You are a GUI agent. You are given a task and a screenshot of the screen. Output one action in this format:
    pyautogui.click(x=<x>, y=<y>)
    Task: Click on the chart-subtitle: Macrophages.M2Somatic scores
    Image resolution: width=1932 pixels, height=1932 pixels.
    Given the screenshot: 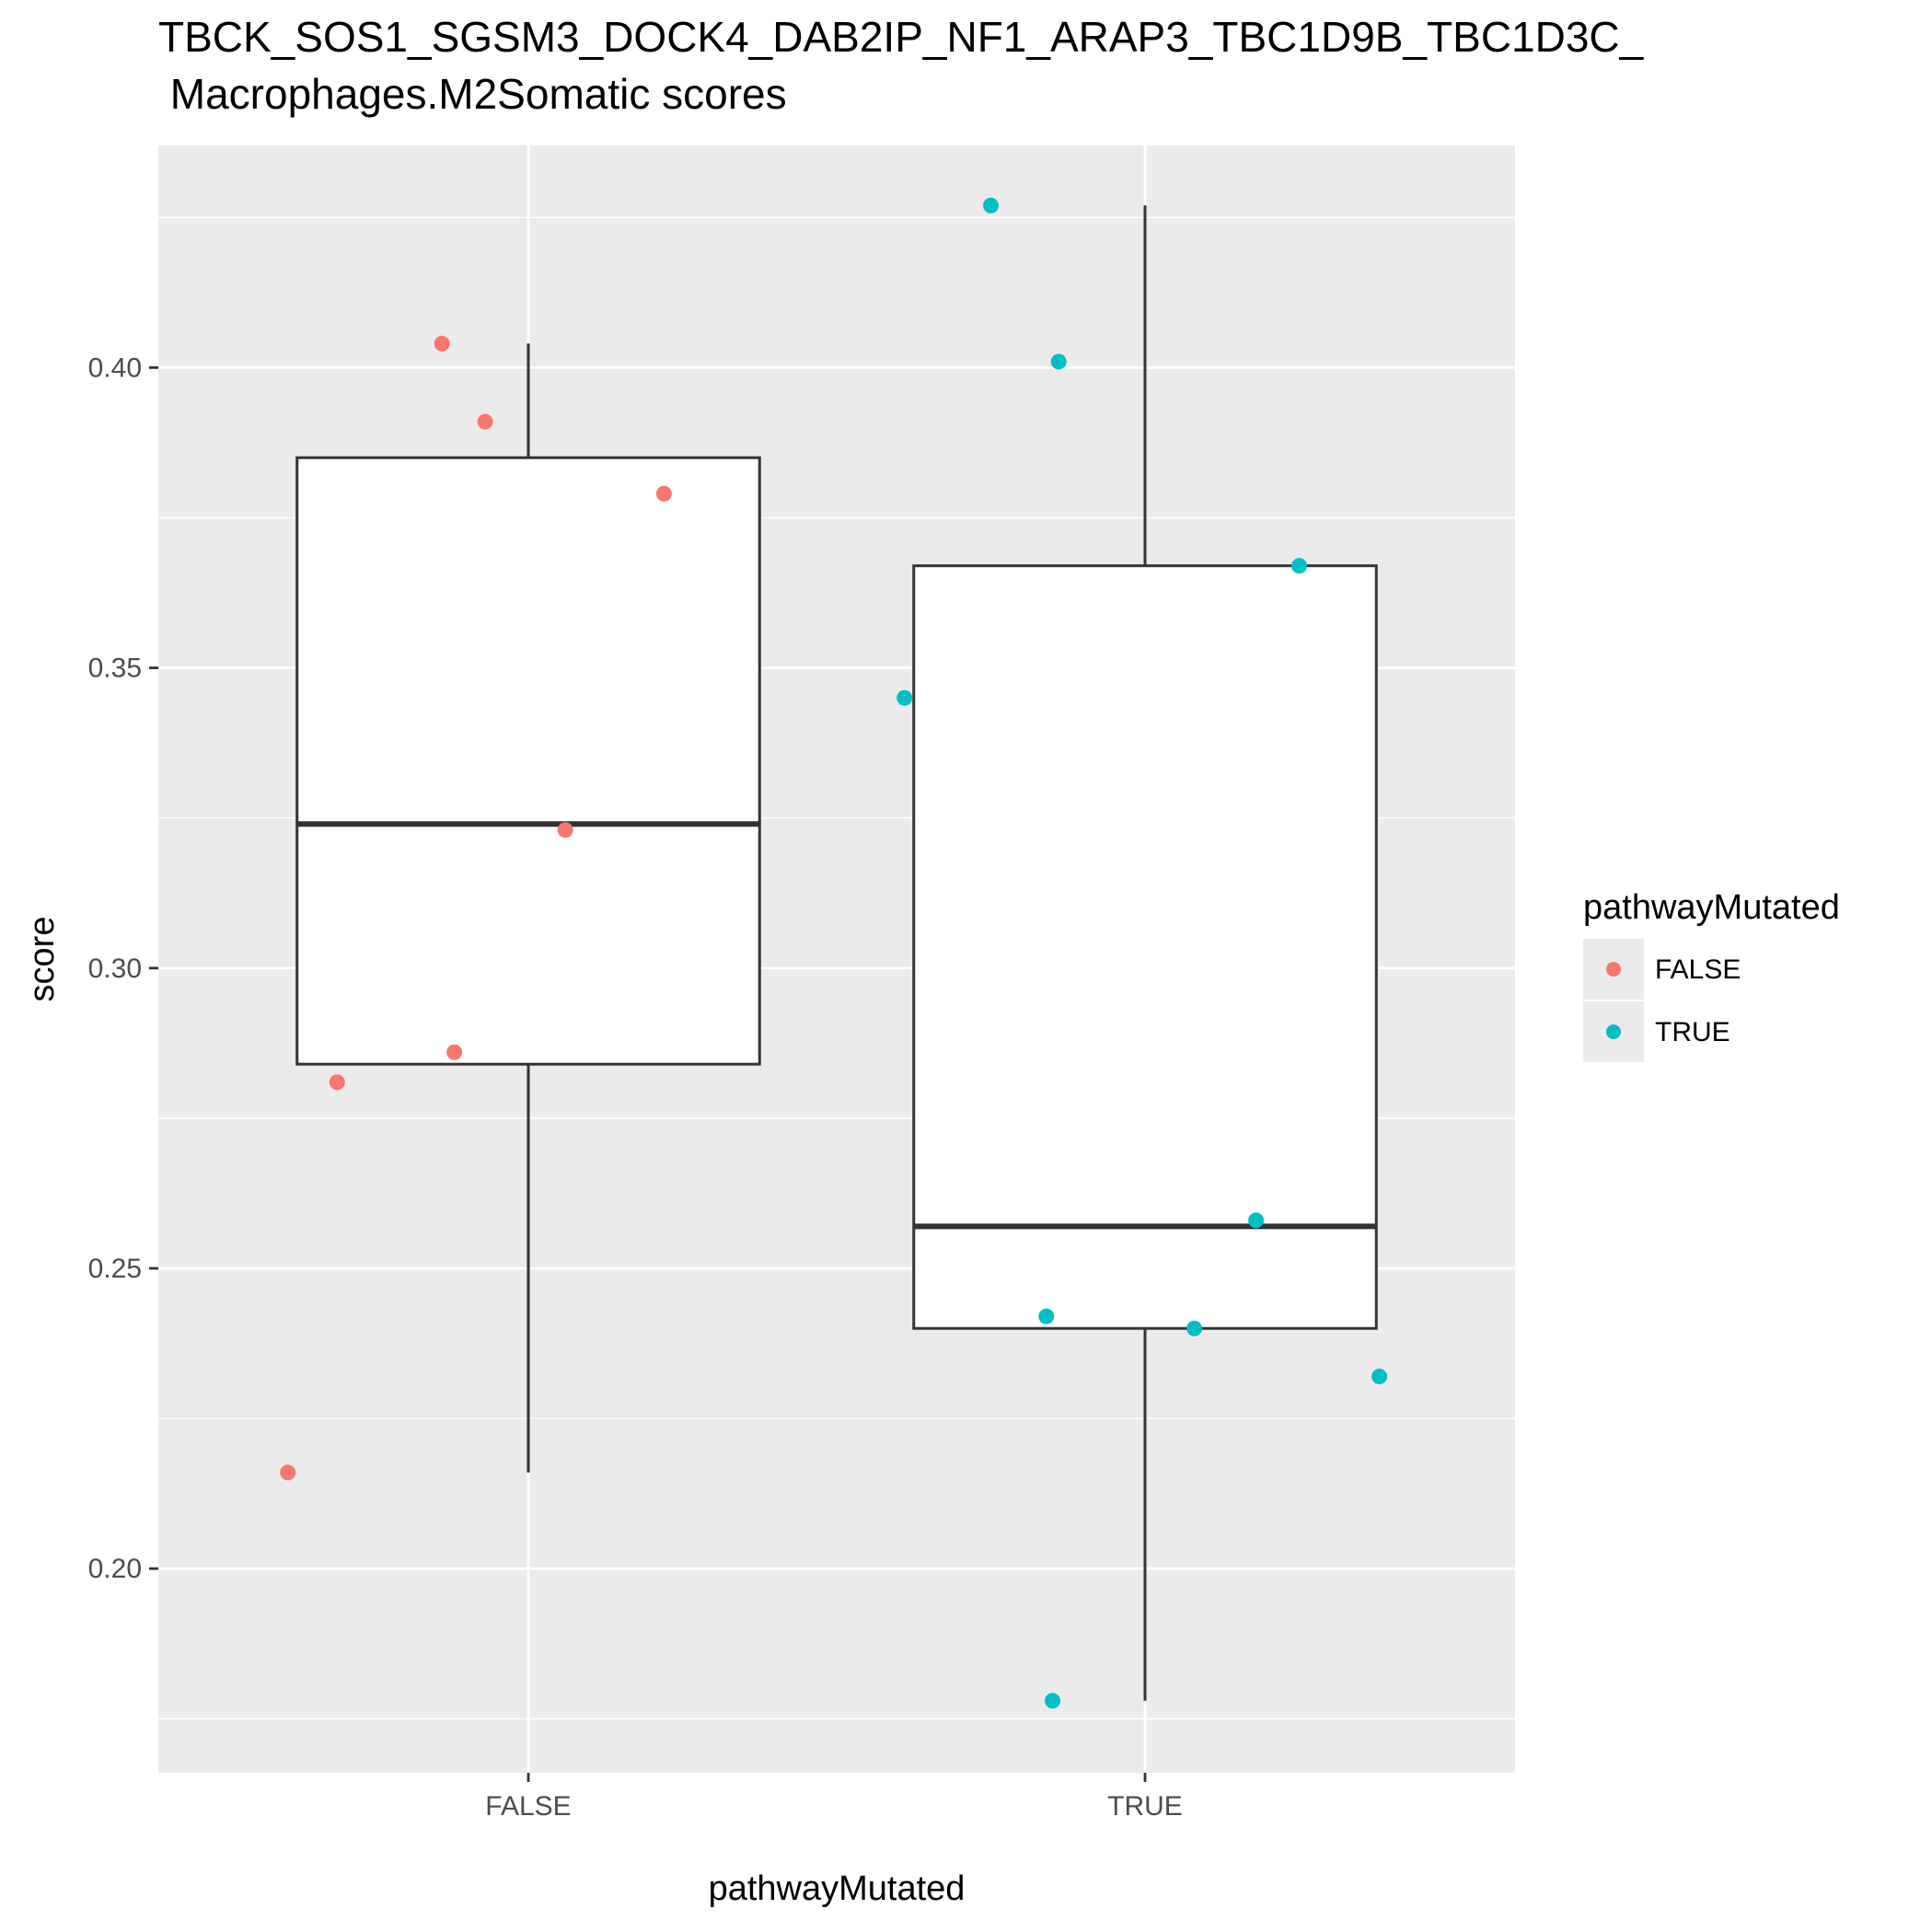 What is the action you would take?
    pyautogui.click(x=473, y=94)
    